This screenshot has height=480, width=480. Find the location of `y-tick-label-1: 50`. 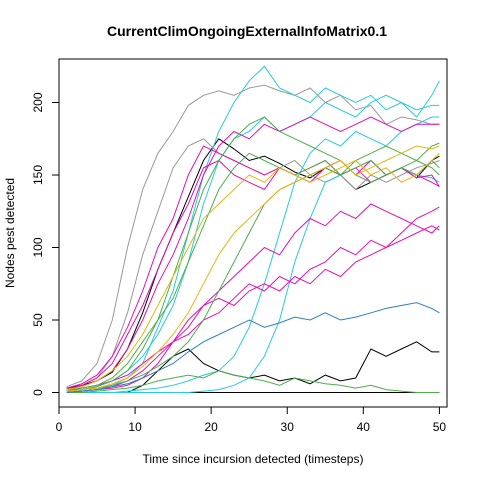

y-tick-label-1: 50 is located at coordinates (38, 320).